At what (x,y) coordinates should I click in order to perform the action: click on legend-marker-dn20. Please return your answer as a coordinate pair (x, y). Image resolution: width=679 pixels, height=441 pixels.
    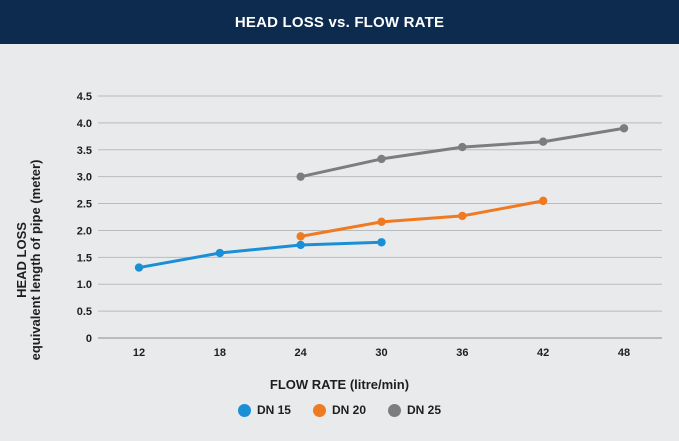
    Looking at the image, I should click on (319, 410).